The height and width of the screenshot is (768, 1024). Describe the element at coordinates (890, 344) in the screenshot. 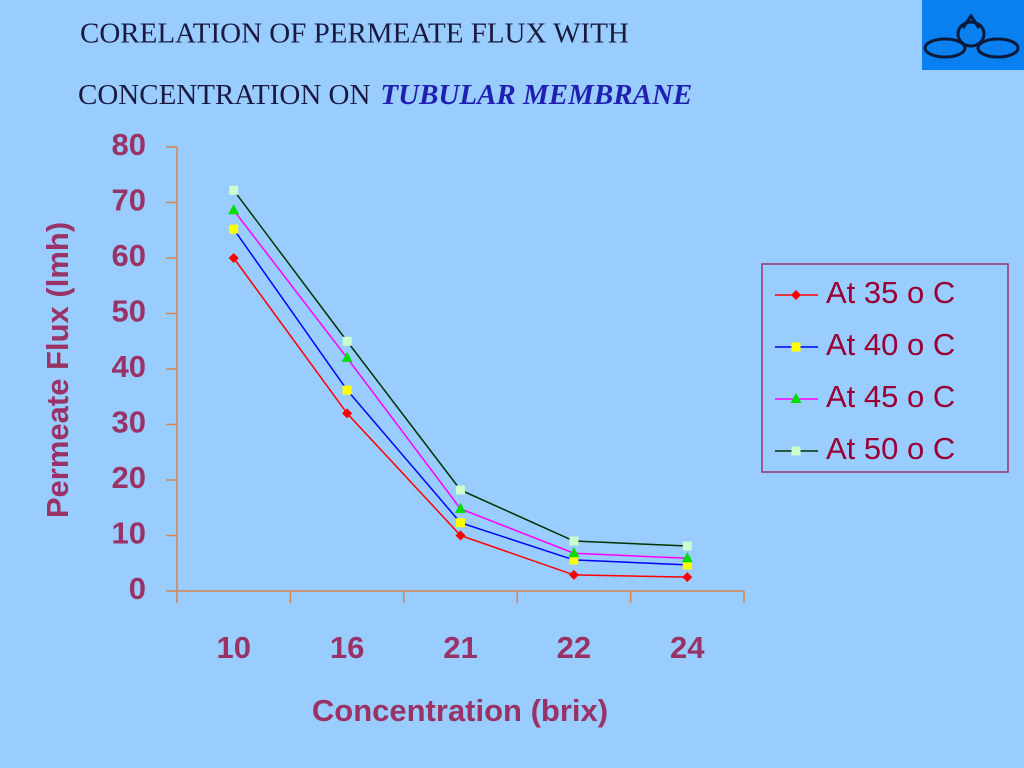

I see `legend-label: At 40 o C` at that location.